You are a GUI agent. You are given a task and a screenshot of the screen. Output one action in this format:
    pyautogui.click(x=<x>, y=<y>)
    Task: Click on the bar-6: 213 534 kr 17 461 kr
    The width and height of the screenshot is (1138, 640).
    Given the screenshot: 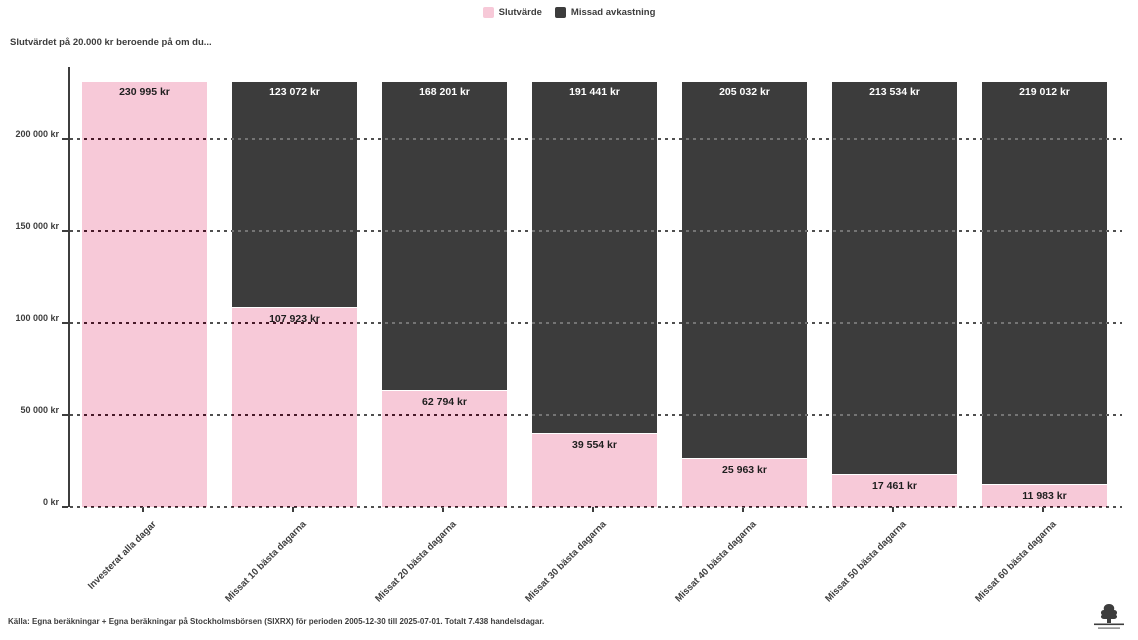 What is the action you would take?
    pyautogui.click(x=894, y=294)
    